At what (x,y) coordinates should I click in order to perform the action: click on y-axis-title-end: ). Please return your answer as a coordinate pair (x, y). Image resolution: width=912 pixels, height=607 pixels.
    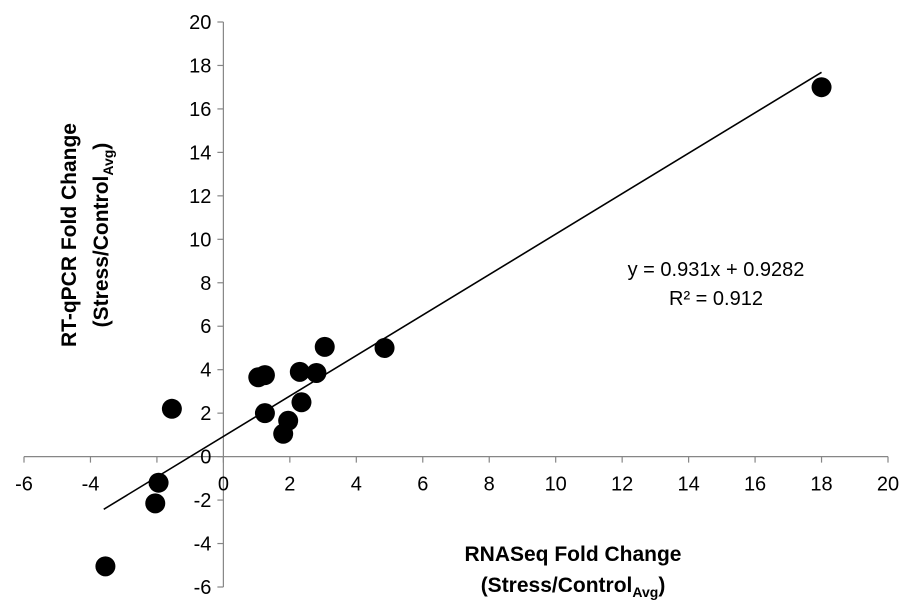
    Looking at the image, I should click on (101, 146).